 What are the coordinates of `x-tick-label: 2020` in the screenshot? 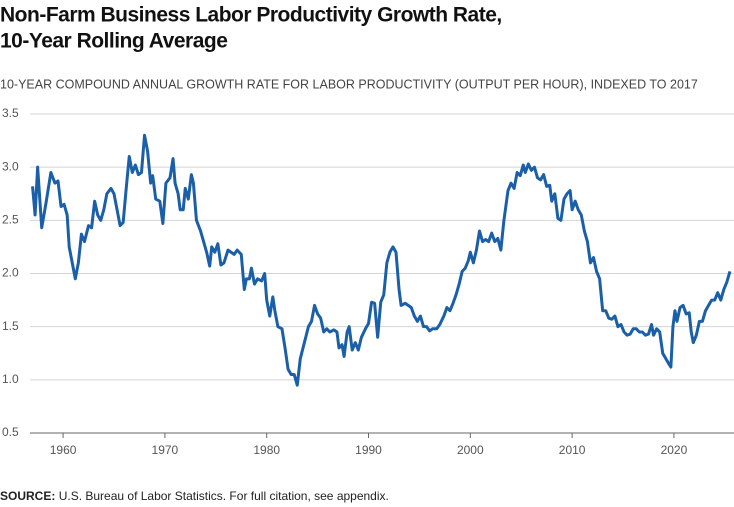 It's located at (674, 450).